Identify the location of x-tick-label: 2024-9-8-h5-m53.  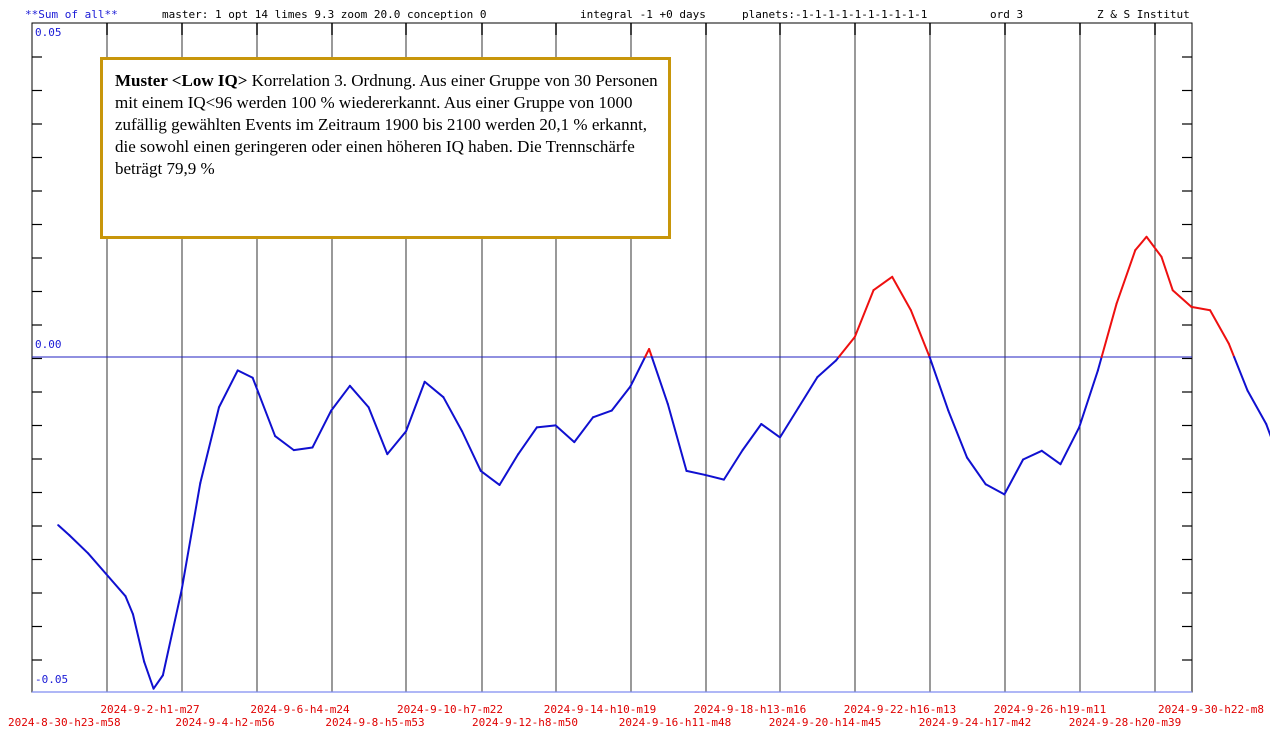
(374, 722).